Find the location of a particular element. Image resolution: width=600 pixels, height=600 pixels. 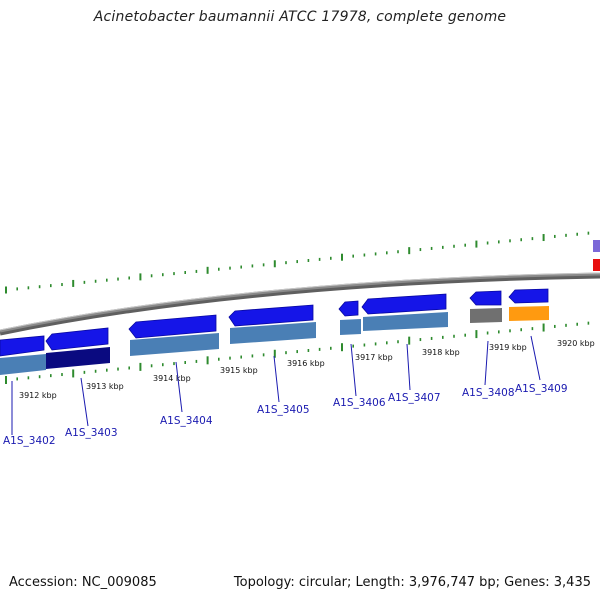

gene-label-3406: A1S_3406 is located at coordinates (359, 403).